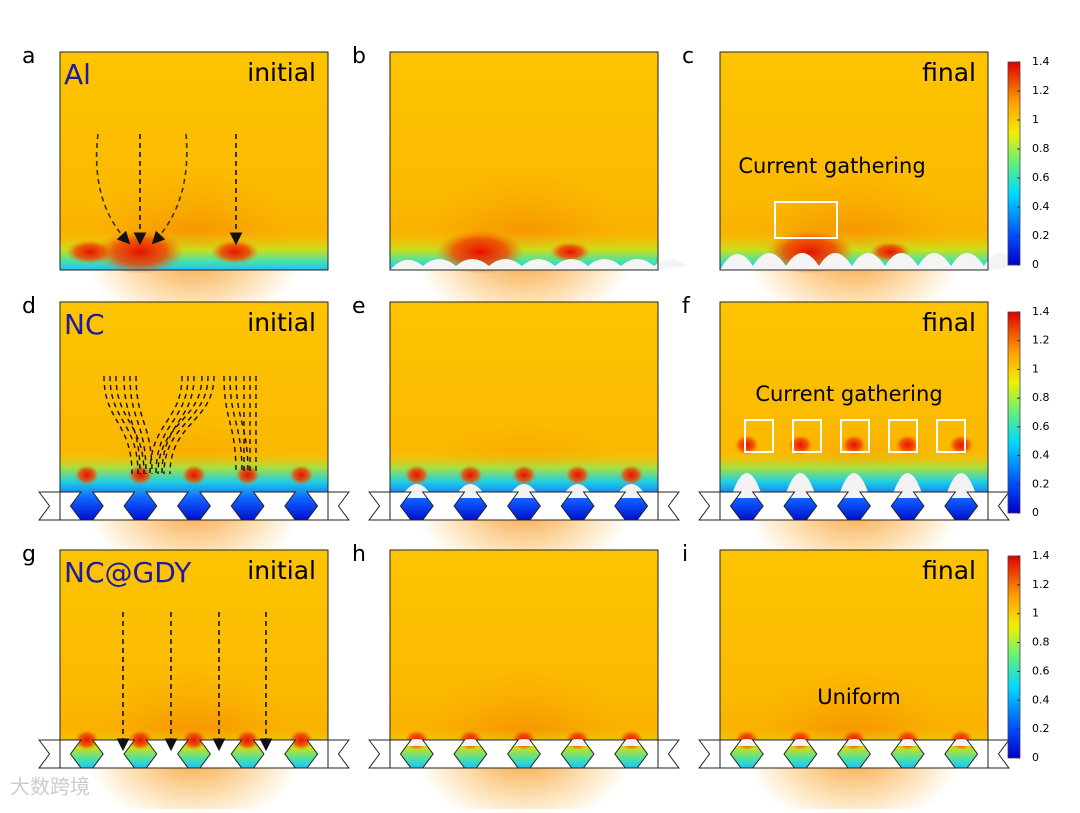  Describe the element at coordinates (686, 306) in the screenshot. I see `panel-letter: f` at that location.